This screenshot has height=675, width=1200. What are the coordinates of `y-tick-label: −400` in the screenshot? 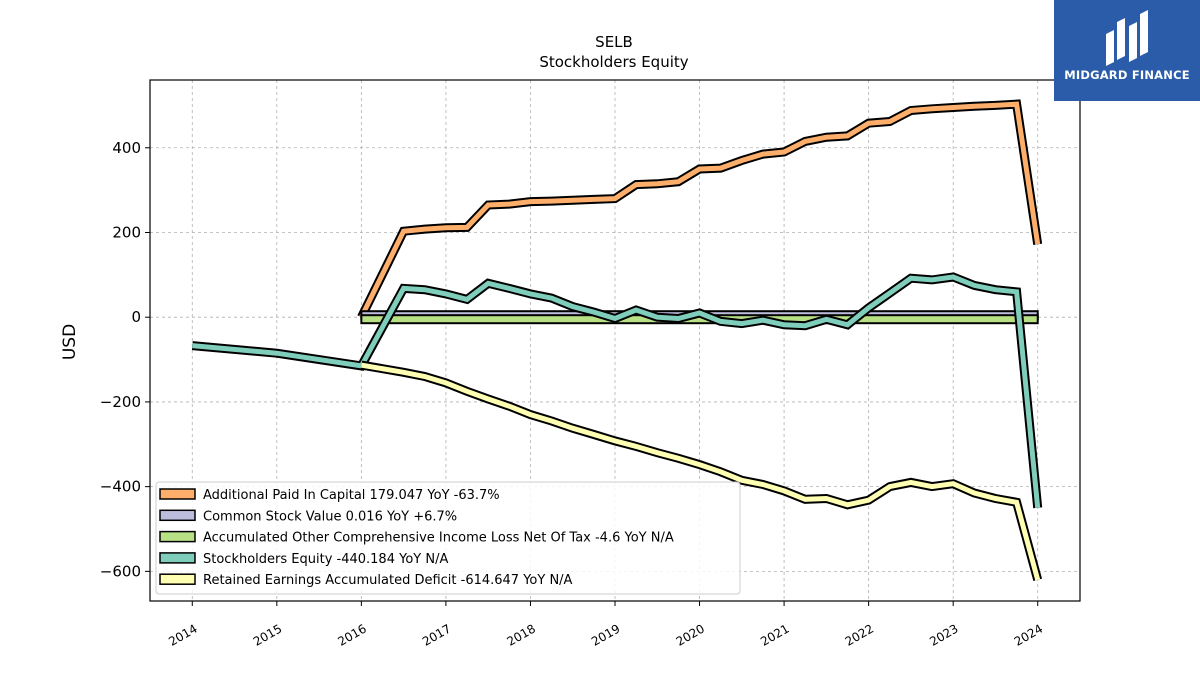 It's located at (120, 487).